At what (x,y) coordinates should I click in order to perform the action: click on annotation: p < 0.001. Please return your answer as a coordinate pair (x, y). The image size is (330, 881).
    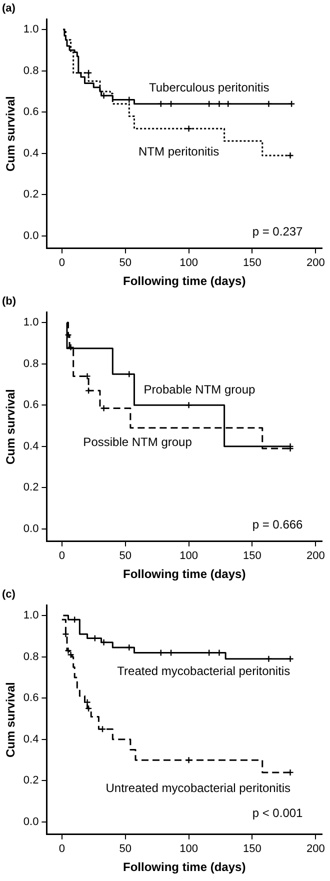
    Looking at the image, I should click on (278, 813).